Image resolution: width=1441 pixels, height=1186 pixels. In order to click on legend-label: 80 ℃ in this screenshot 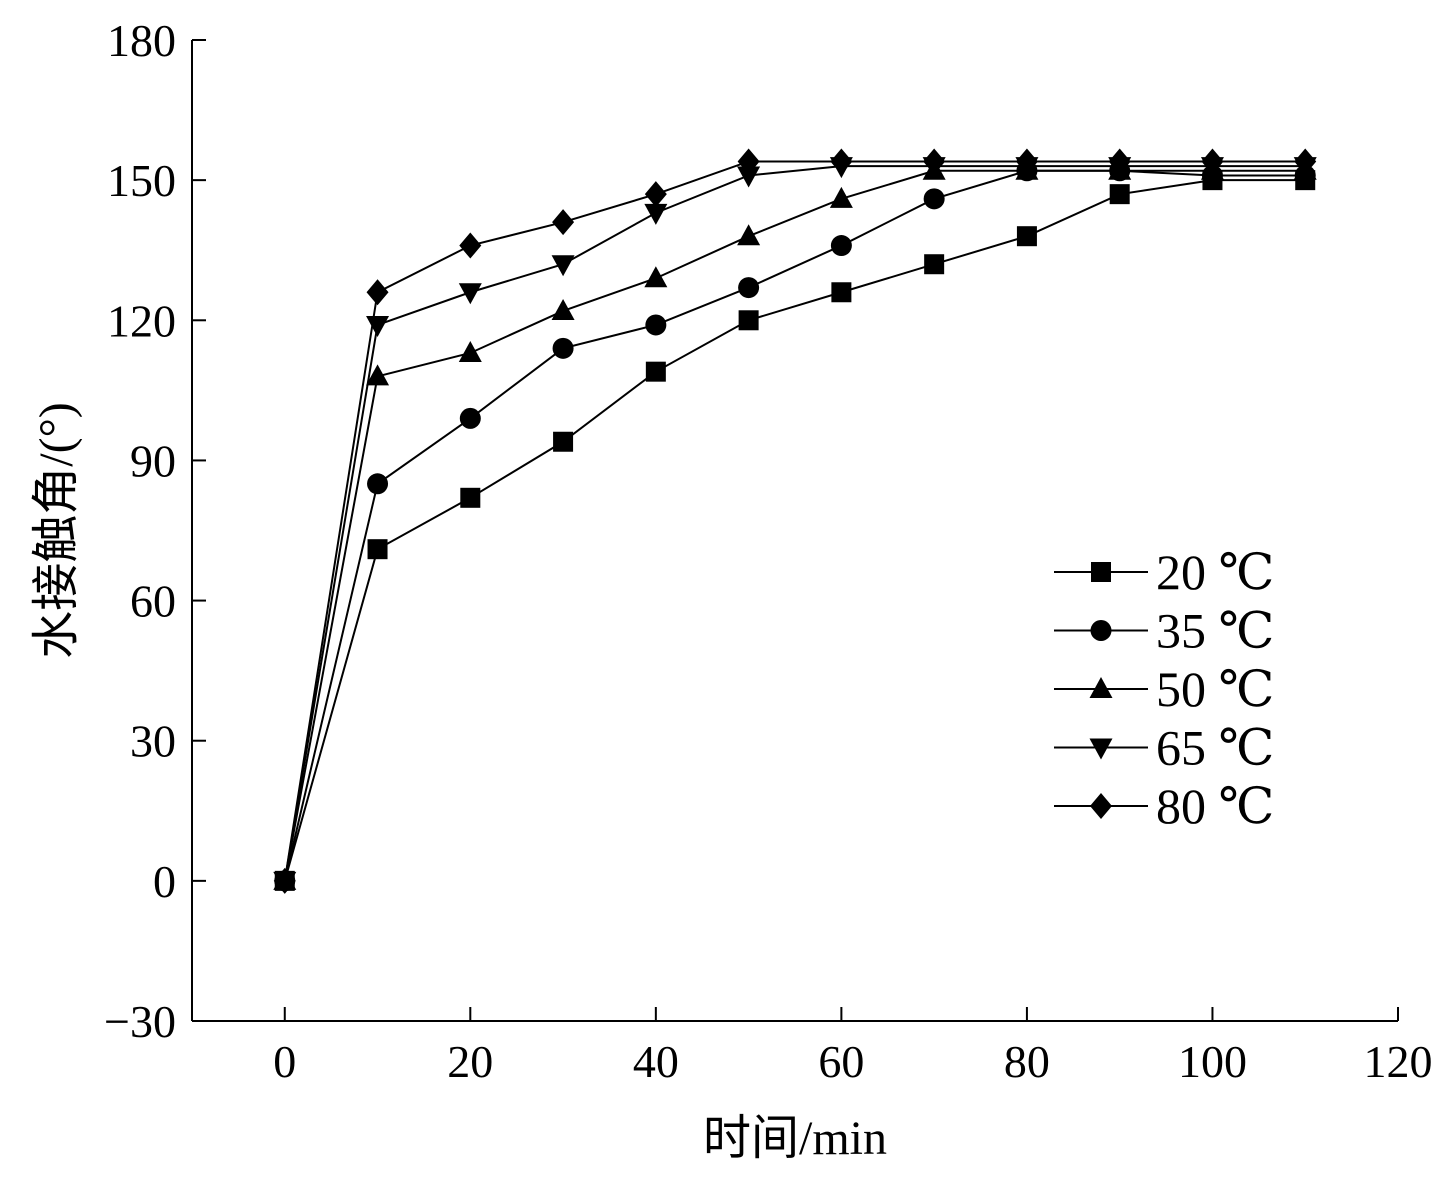, I will do `click(1215, 806)`.